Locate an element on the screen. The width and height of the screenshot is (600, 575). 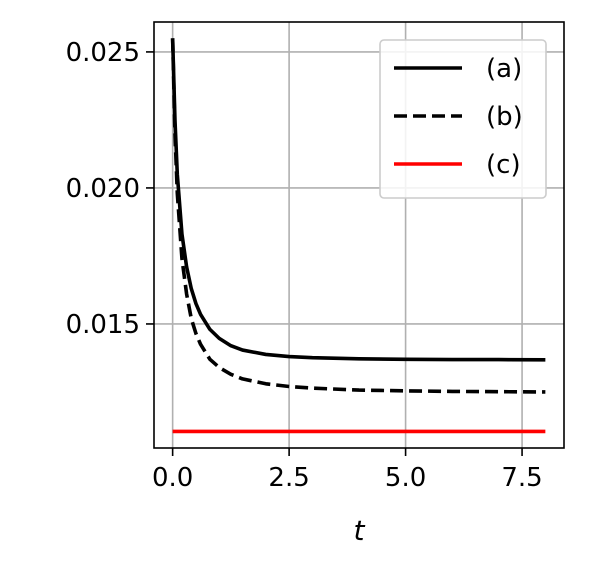
x-tick-label: 0.0 is located at coordinates (172, 478).